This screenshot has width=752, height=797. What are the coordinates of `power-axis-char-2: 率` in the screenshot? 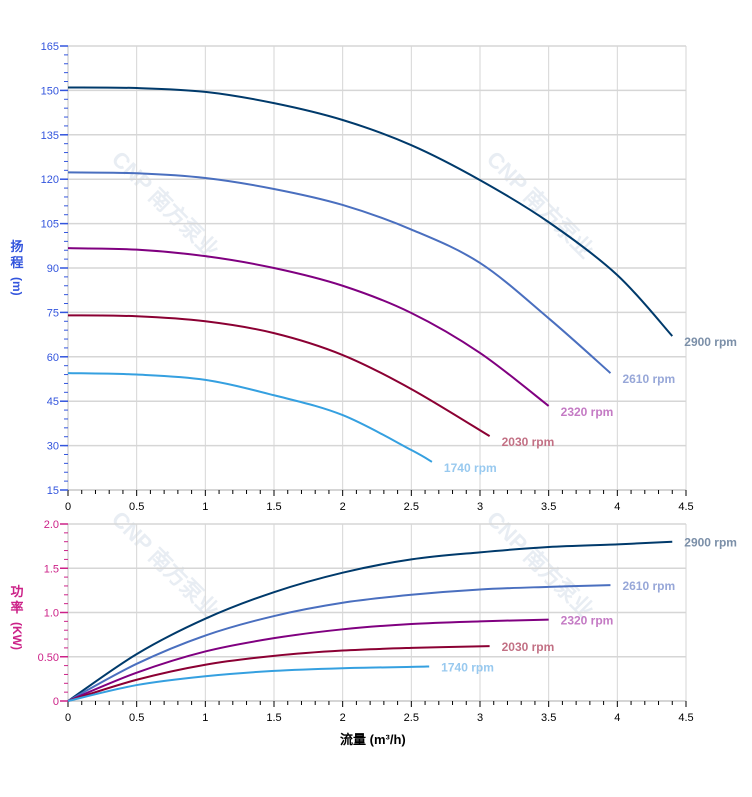 It's located at (17, 607).